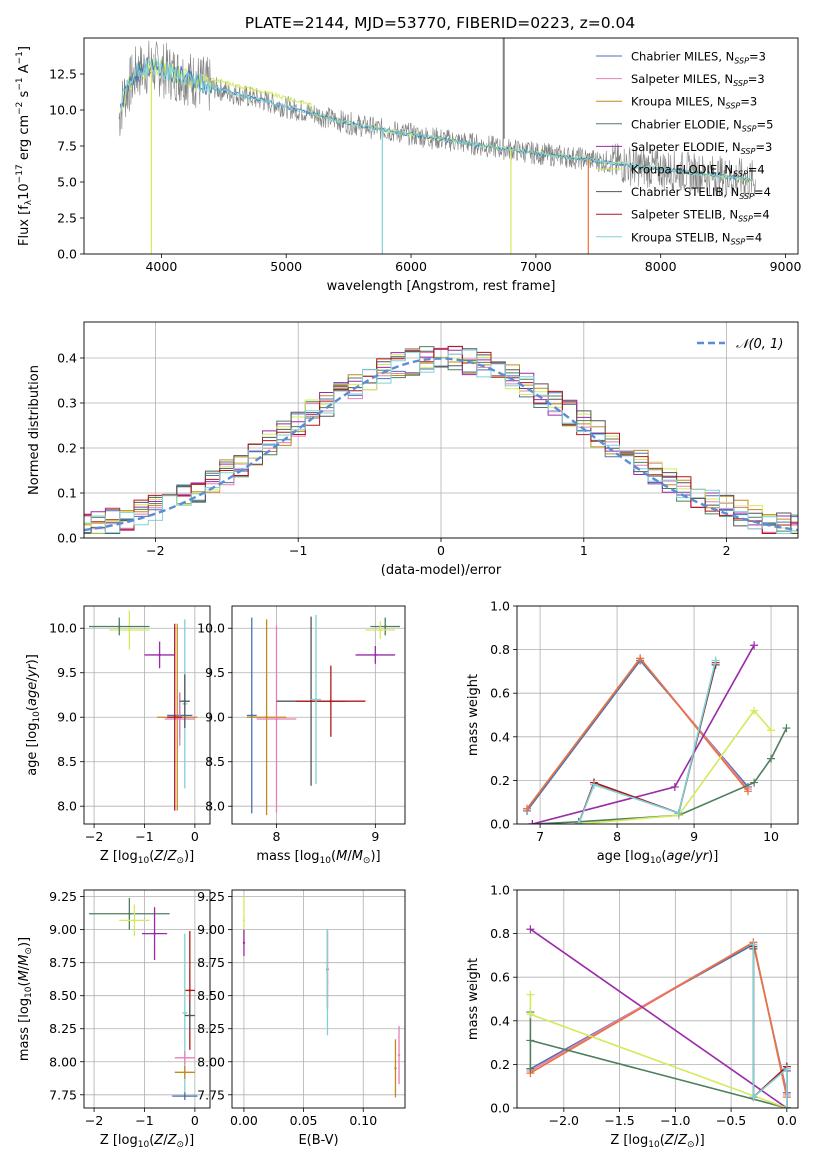 The image size is (819, 1170). What do you see at coordinates (701, 193) in the screenshot?
I see `legend-label: Chabrier STELIB, NSSP=4` at bounding box center [701, 193].